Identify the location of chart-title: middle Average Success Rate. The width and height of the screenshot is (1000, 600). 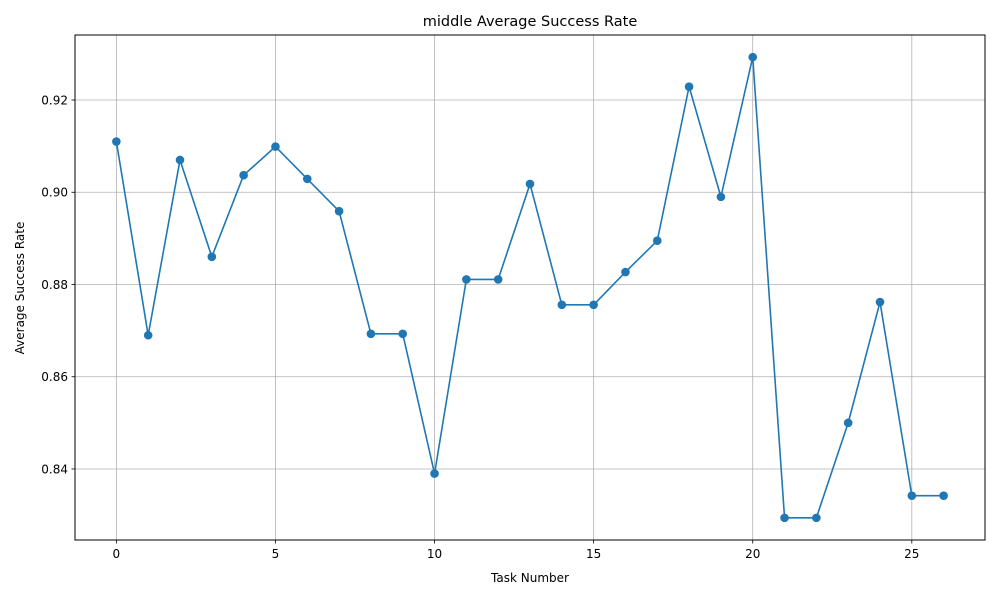
(530, 22).